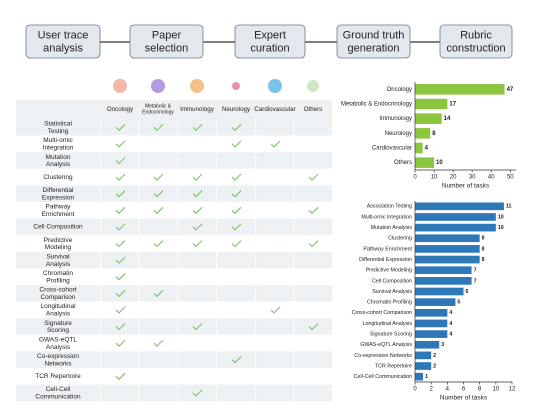 Image resolution: width=552 pixels, height=418 pixels. I want to click on data-label: 47, so click(510, 90).